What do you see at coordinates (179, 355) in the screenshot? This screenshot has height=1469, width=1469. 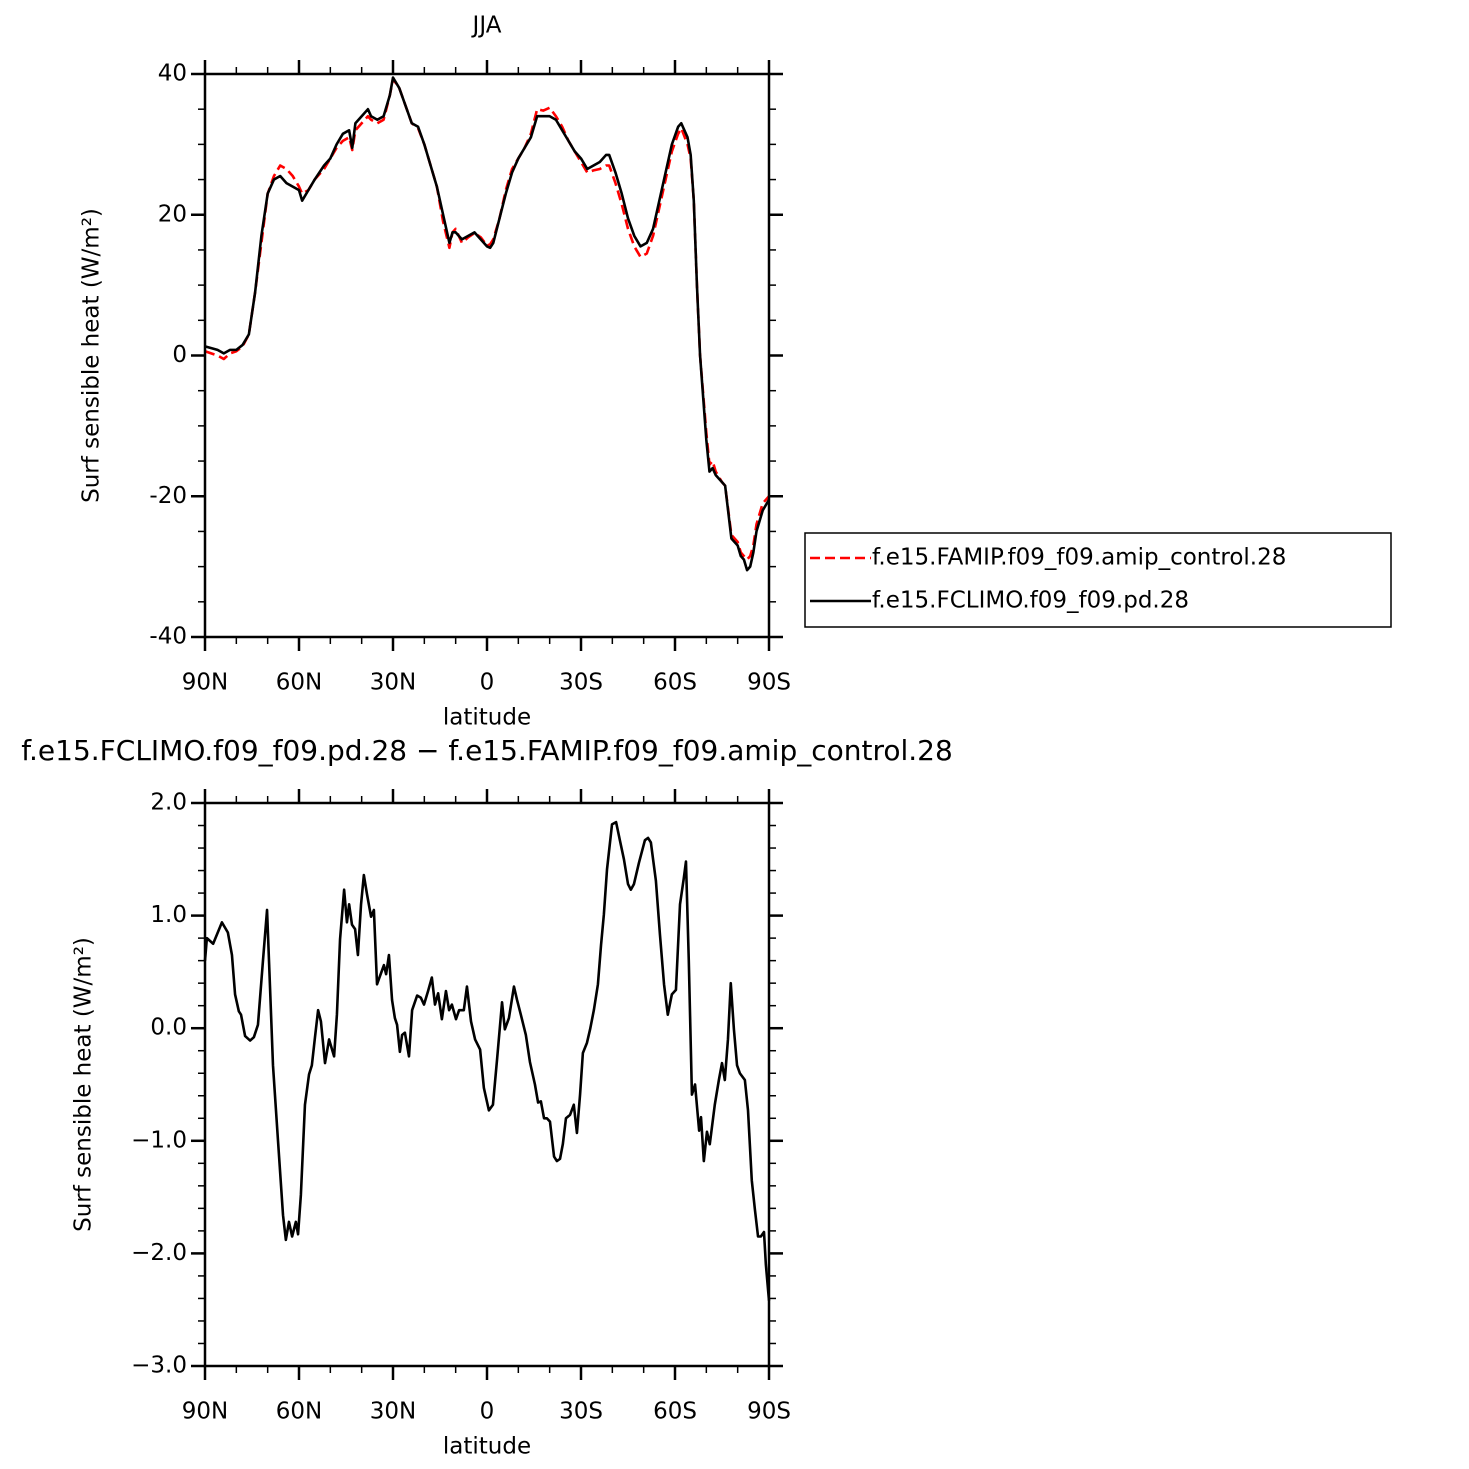 I see `y-tick-label: 0` at bounding box center [179, 355].